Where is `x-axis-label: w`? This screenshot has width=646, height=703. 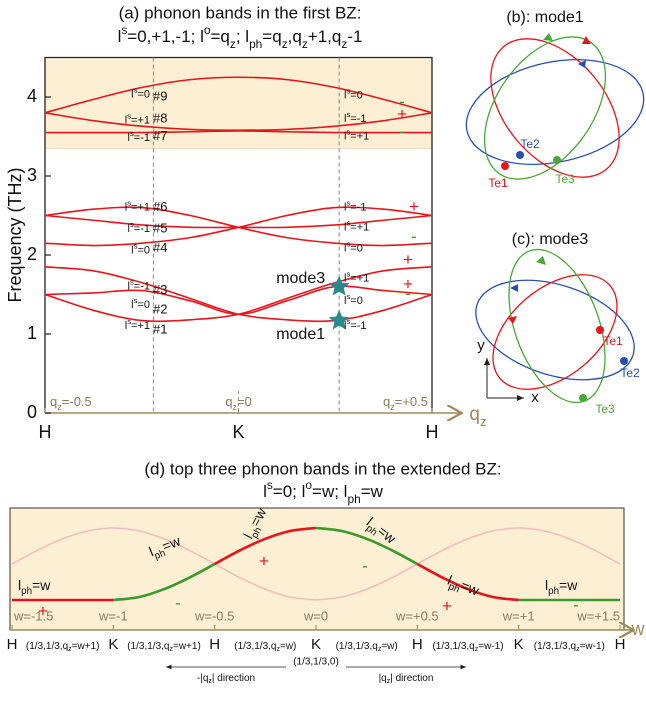
x-axis-label: w is located at coordinates (638, 629).